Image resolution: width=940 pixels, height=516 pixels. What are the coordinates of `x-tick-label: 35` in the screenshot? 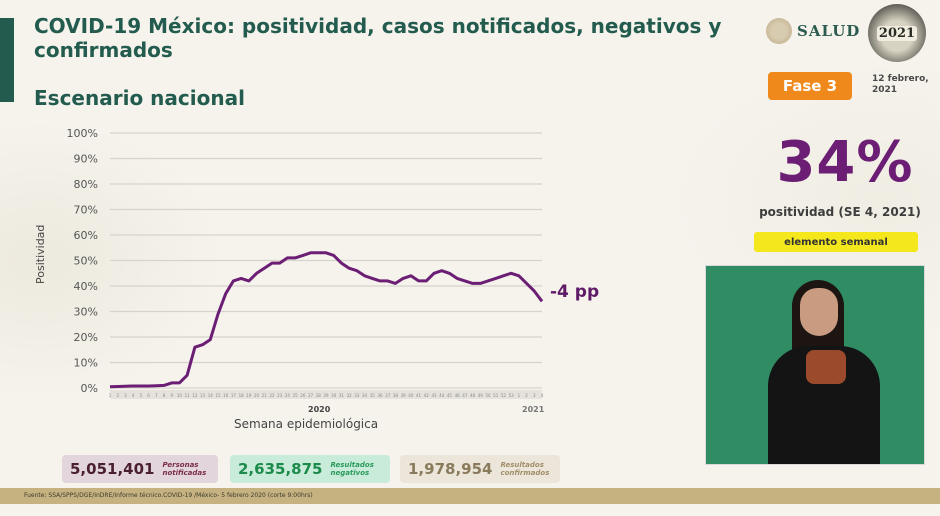 It's located at (373, 395).